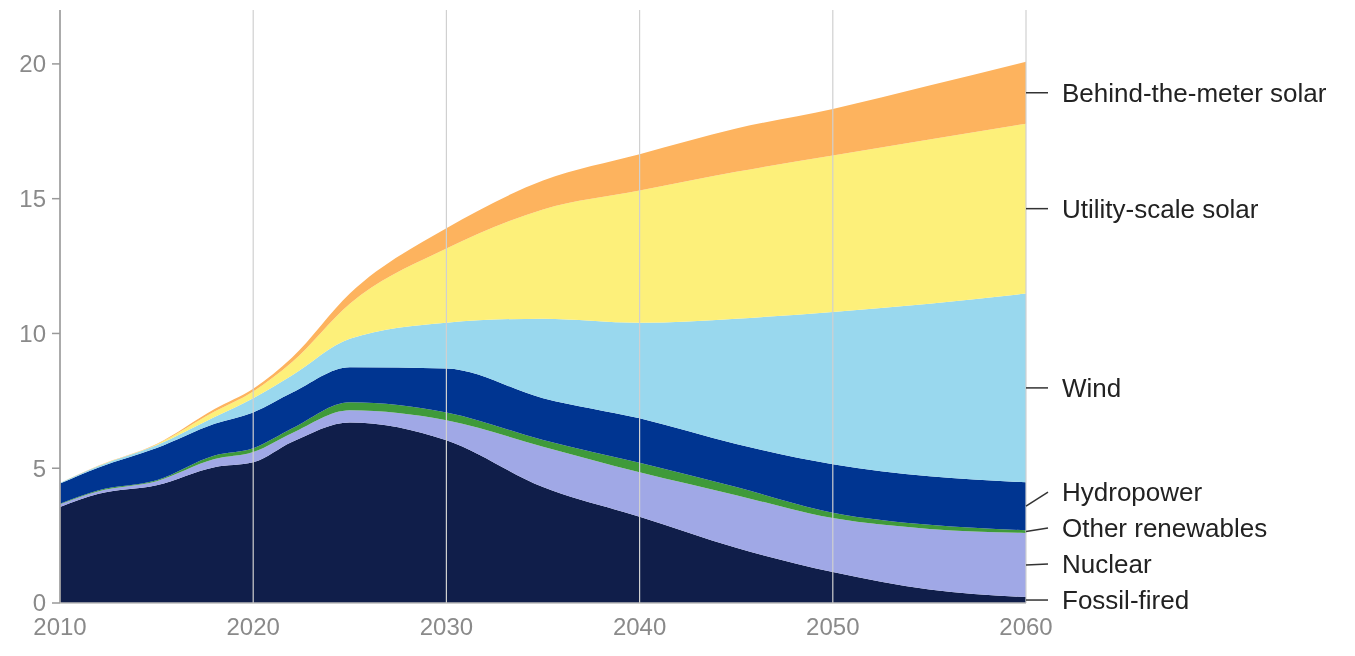  I want to click on series-label: Nuclear, so click(1107, 564).